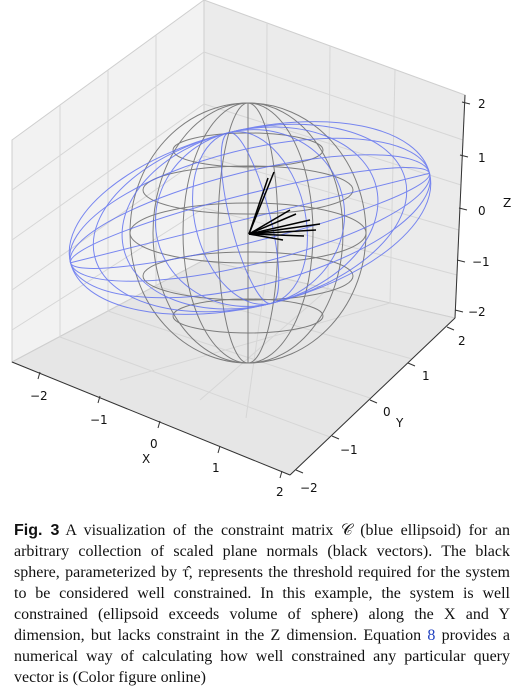 The width and height of the screenshot is (520, 695). I want to click on x-tick-minus-1: −1, so click(99, 420).